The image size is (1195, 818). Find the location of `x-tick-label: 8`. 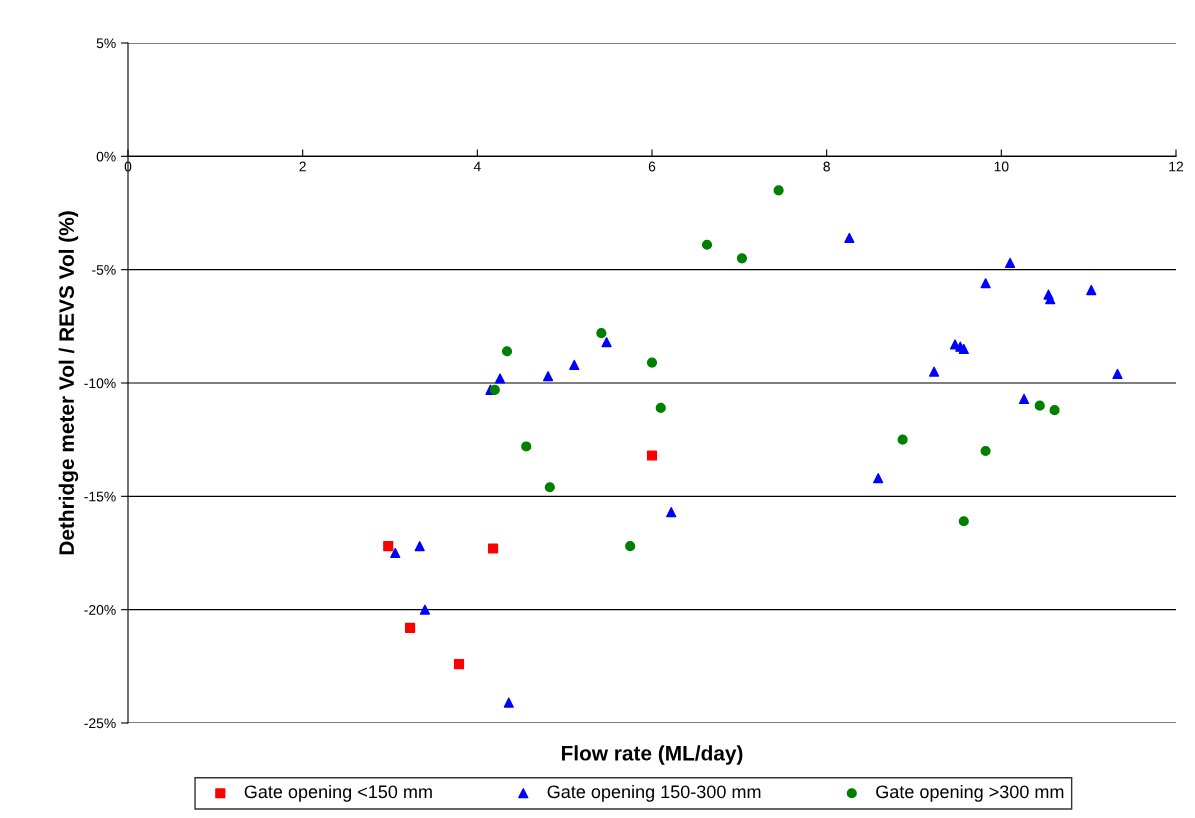

x-tick-label: 8 is located at coordinates (826, 166).